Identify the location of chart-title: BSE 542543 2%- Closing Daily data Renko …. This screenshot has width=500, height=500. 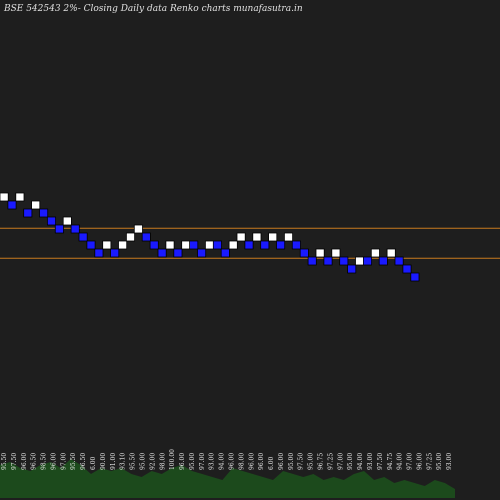
(153, 9).